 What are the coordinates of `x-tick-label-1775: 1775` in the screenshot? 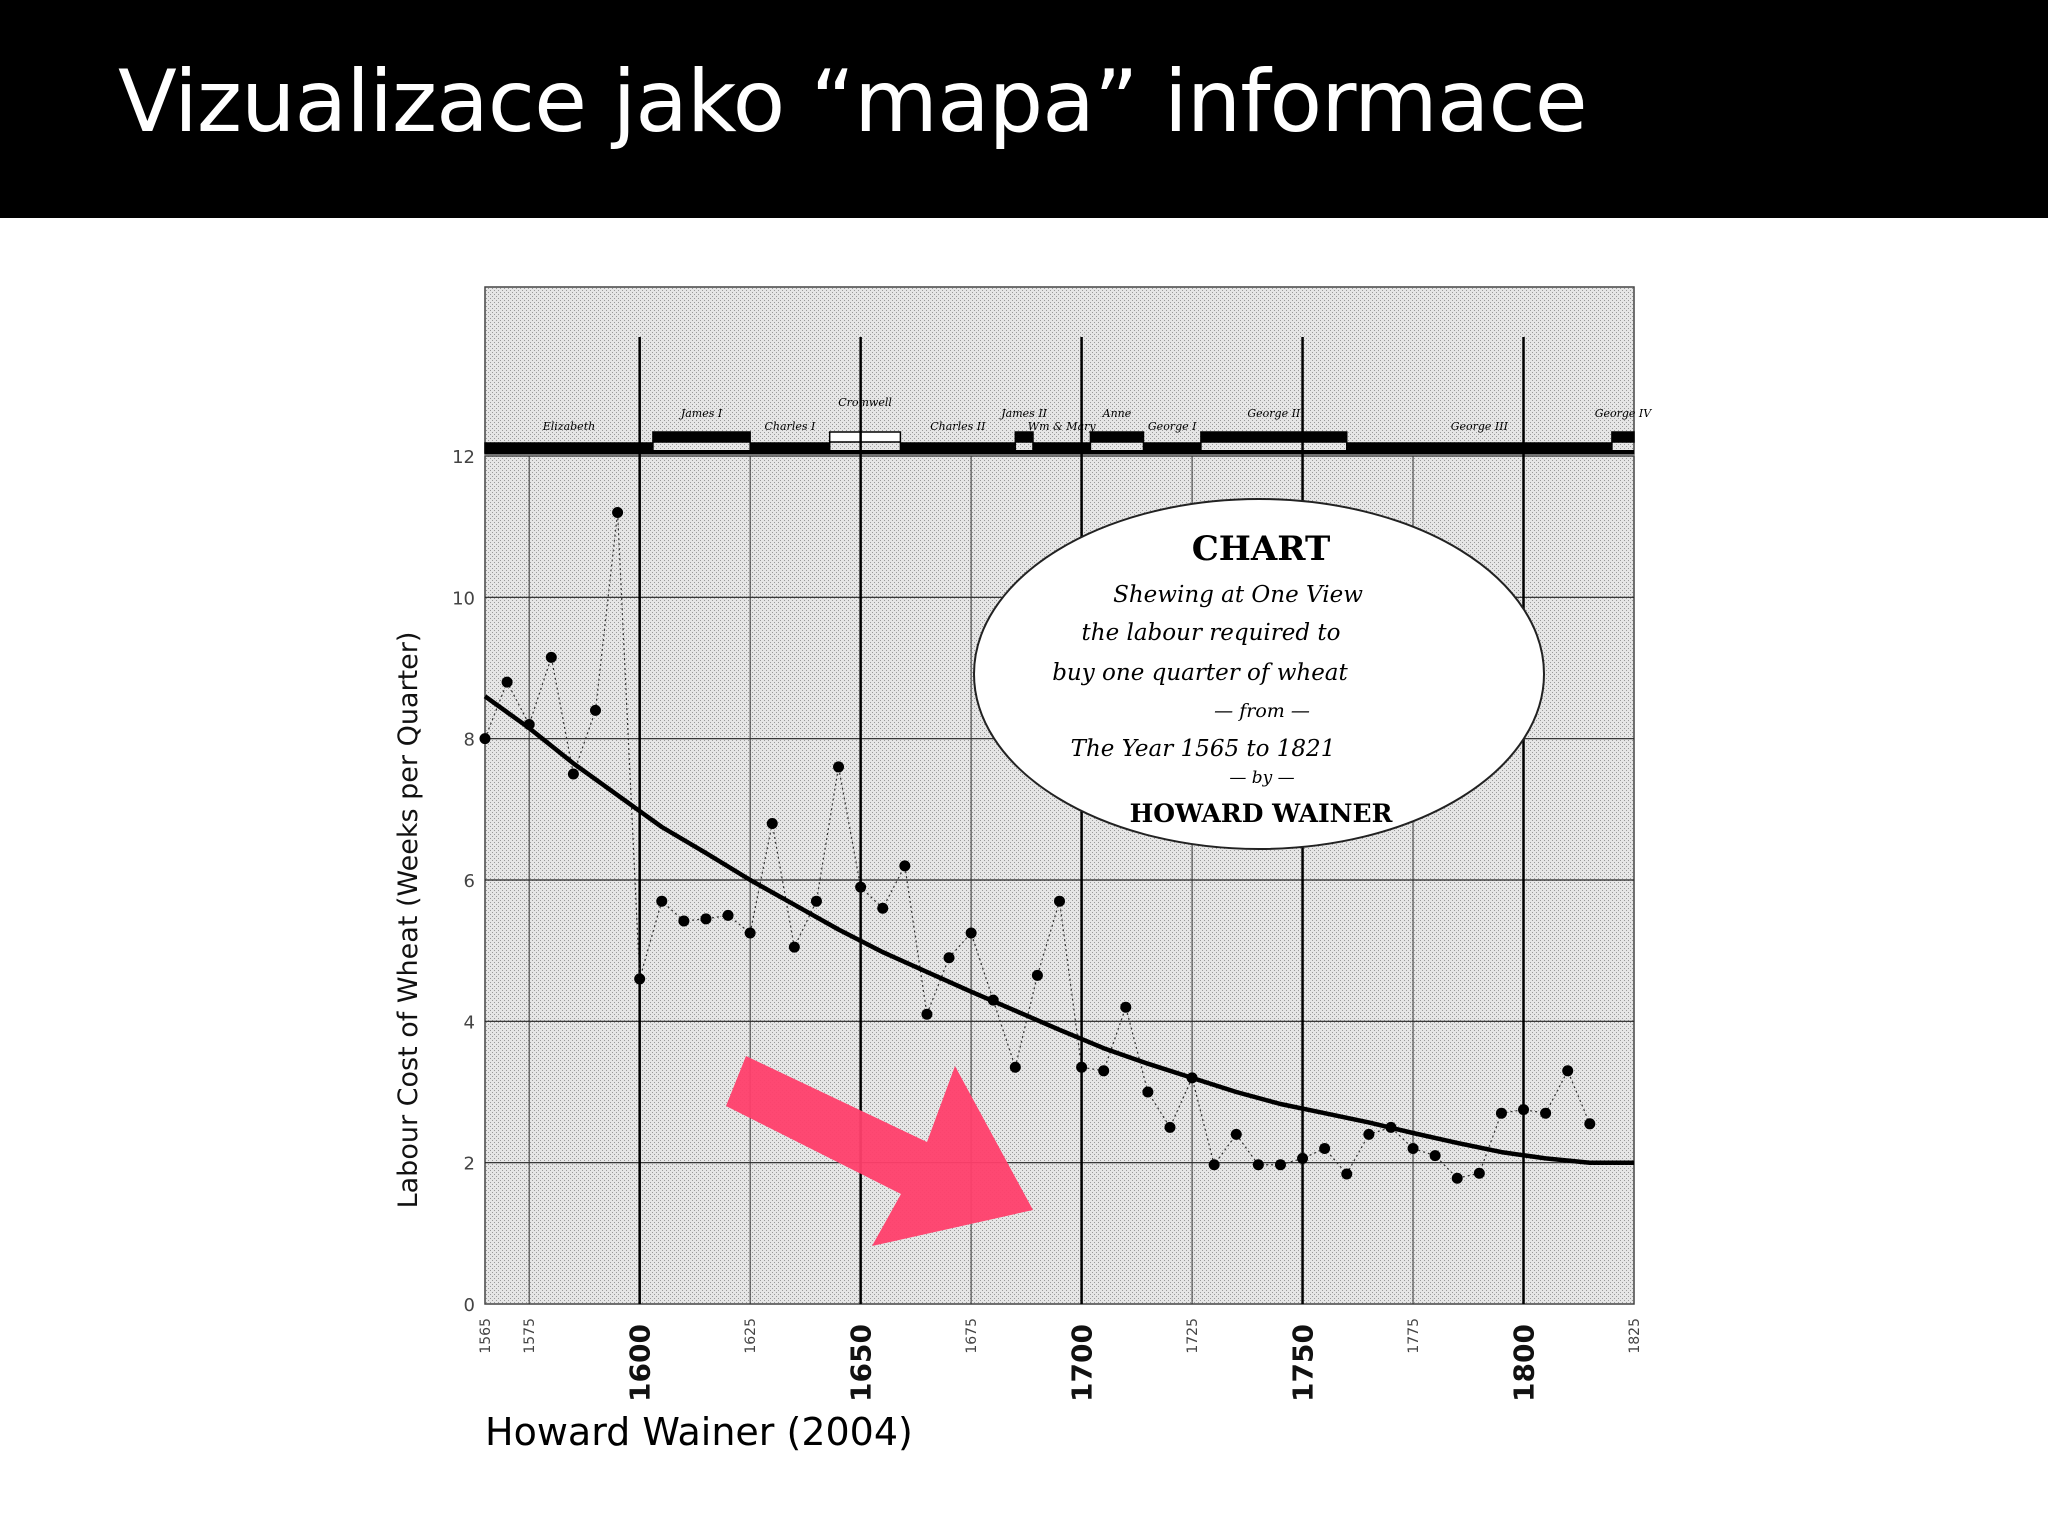 It's located at (1414, 1336).